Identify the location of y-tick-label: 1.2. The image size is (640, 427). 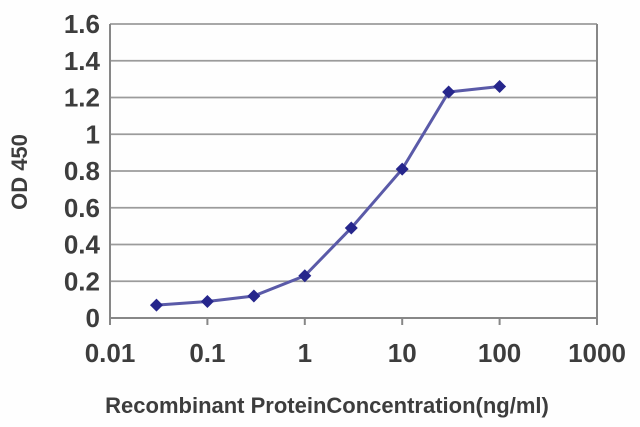
(82, 98).